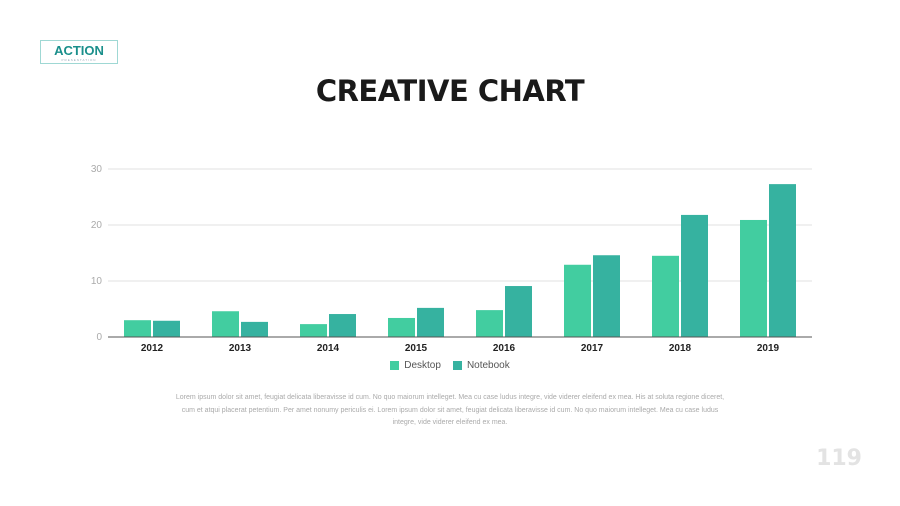  I want to click on bar-notebook-2016, so click(518, 311).